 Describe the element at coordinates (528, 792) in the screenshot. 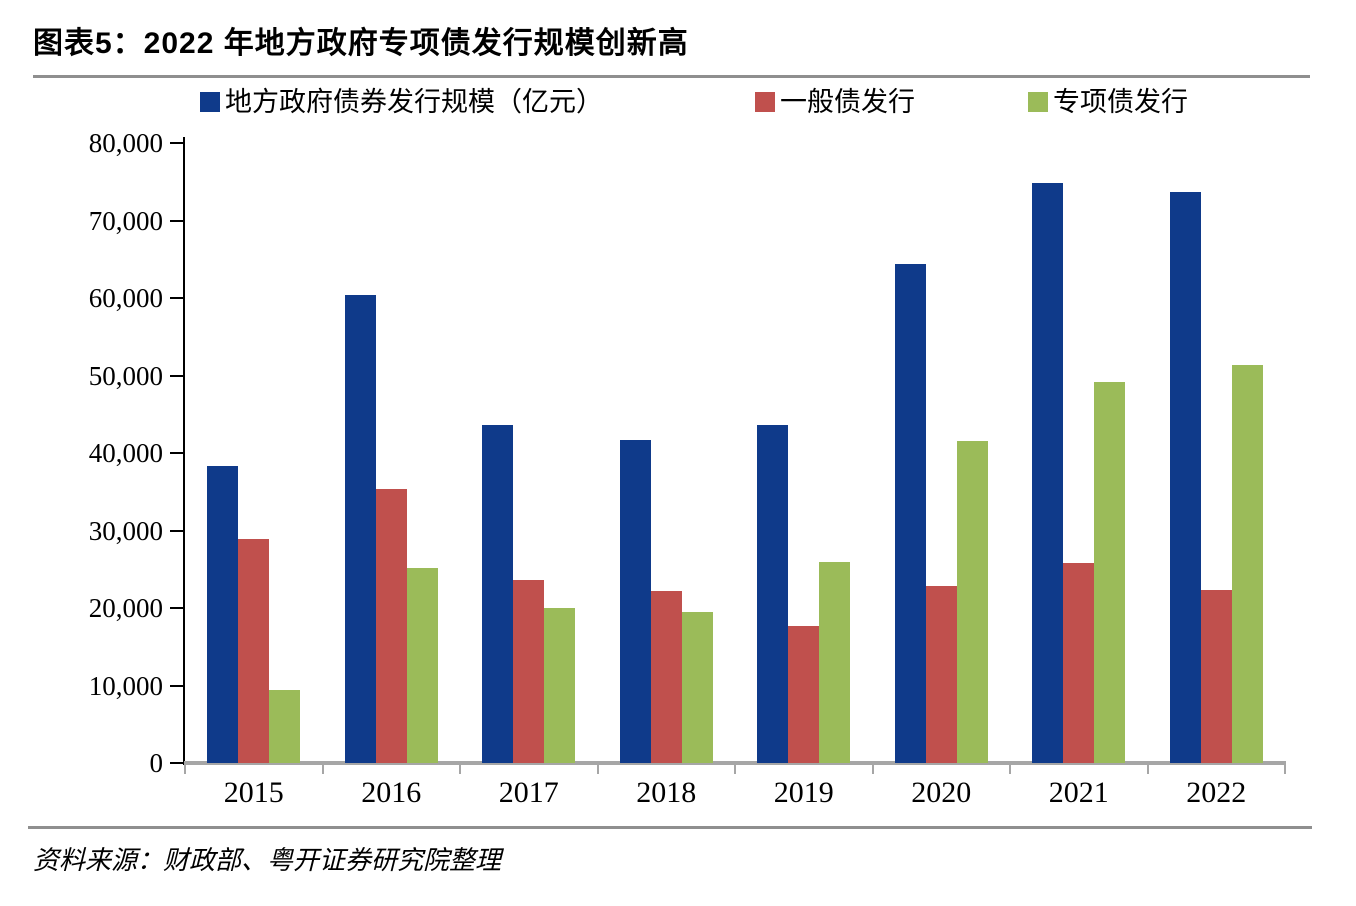

I see `x-axis-label-2017: 2017` at that location.